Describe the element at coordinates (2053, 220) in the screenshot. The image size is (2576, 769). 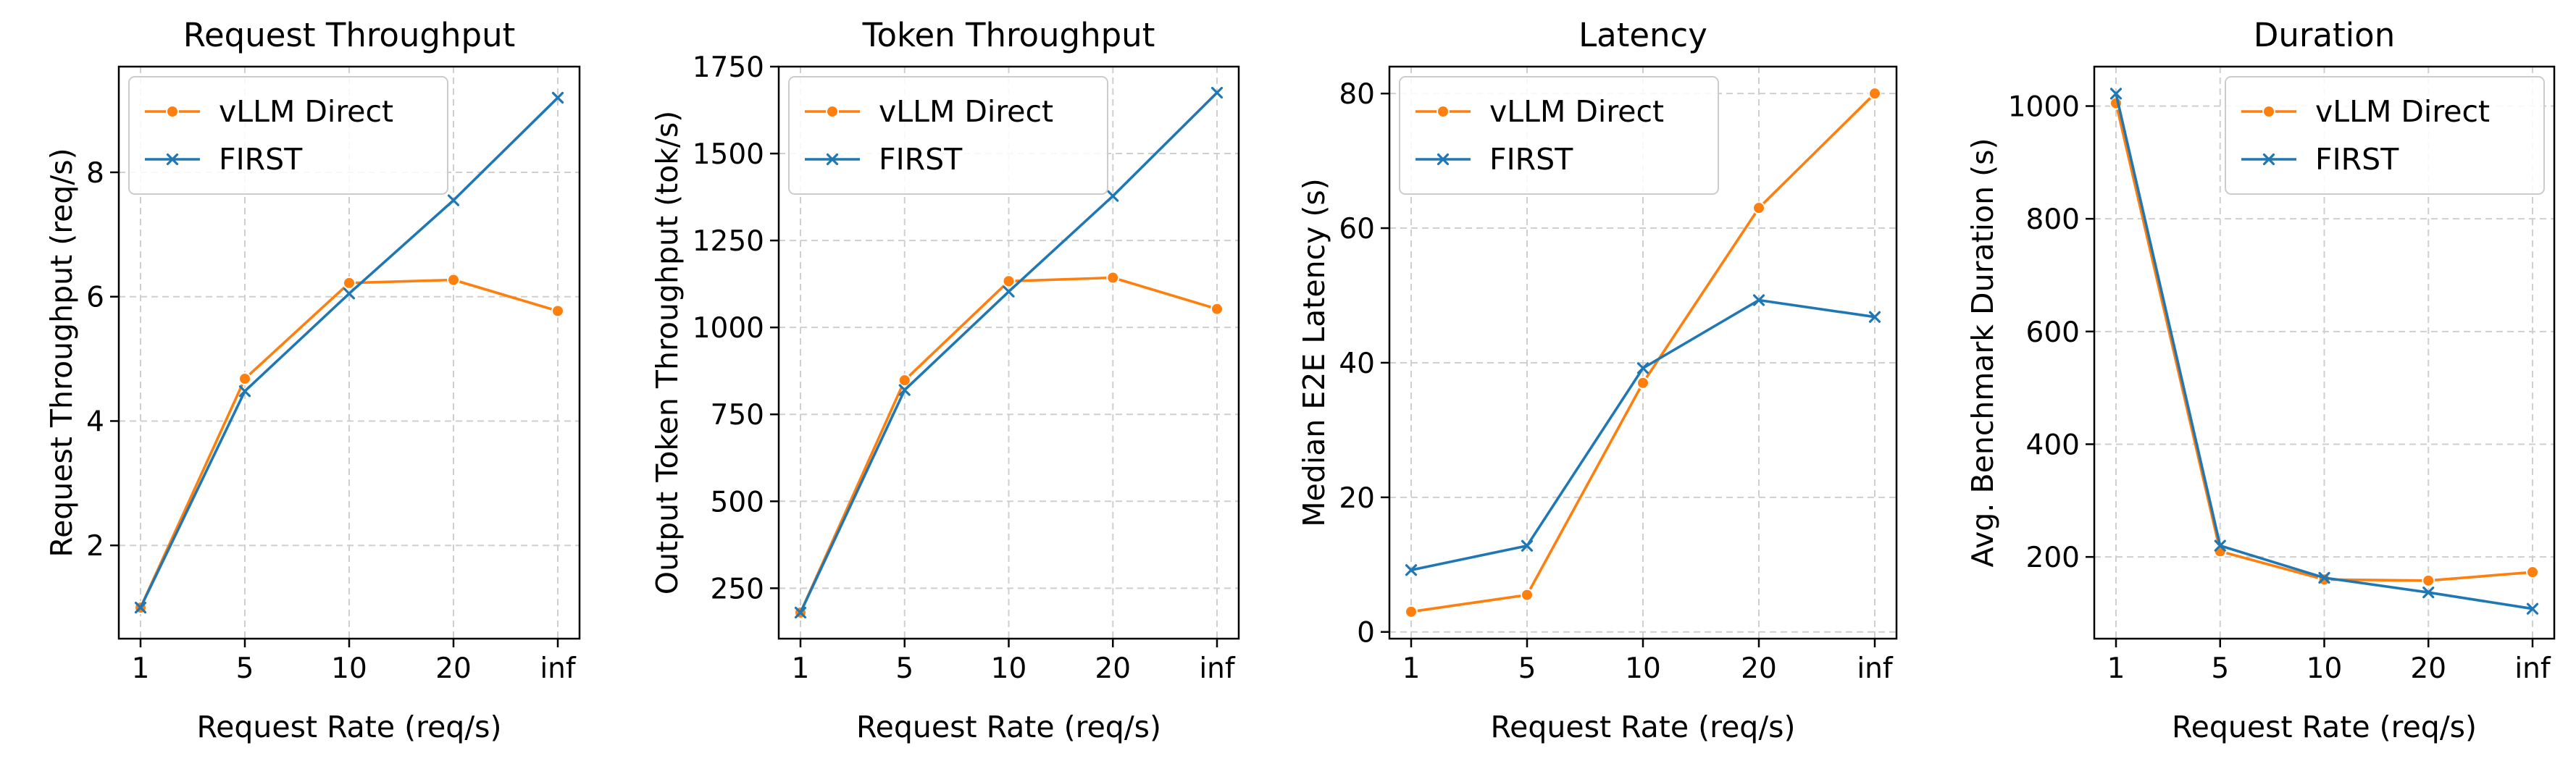
I see `y-tick-label: 800` at that location.